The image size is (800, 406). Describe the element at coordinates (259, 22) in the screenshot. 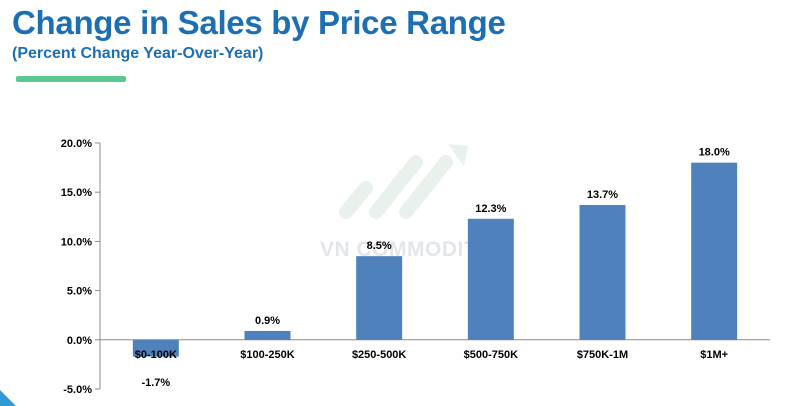

I see `page-title: Change in Sales by Price Range` at that location.